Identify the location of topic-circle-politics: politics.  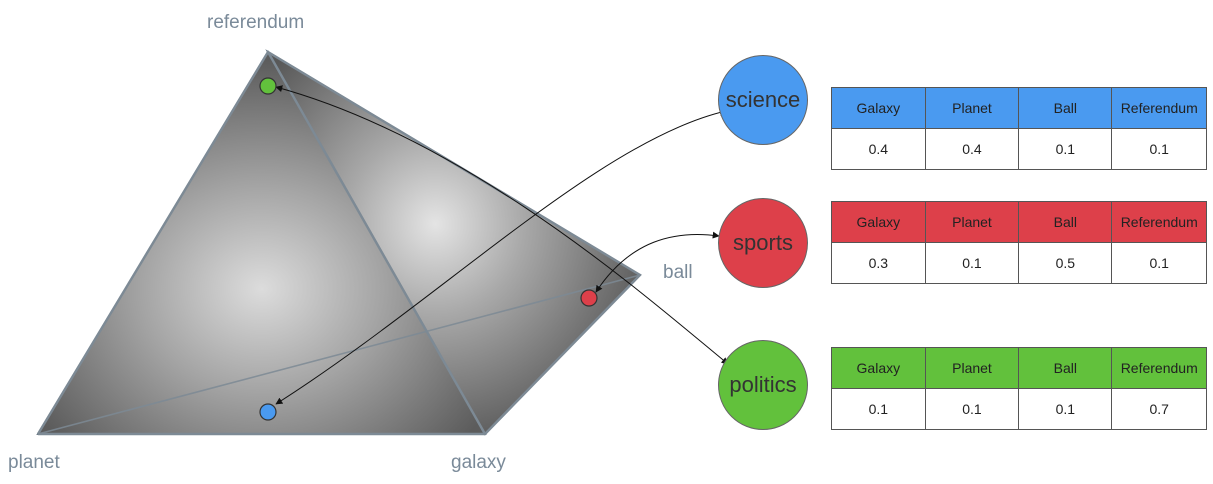
(763, 385).